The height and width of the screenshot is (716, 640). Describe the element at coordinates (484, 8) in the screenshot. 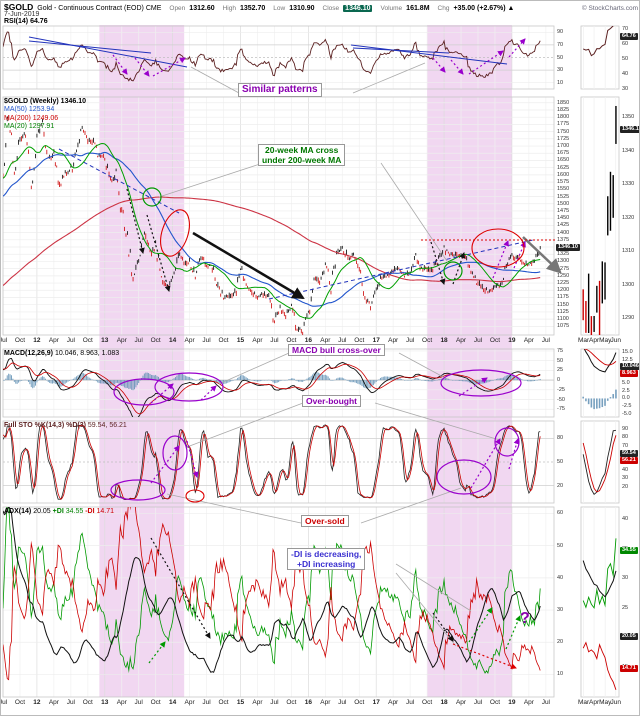

I see `change-value: +35.00 (+2.67%) ▲` at that location.